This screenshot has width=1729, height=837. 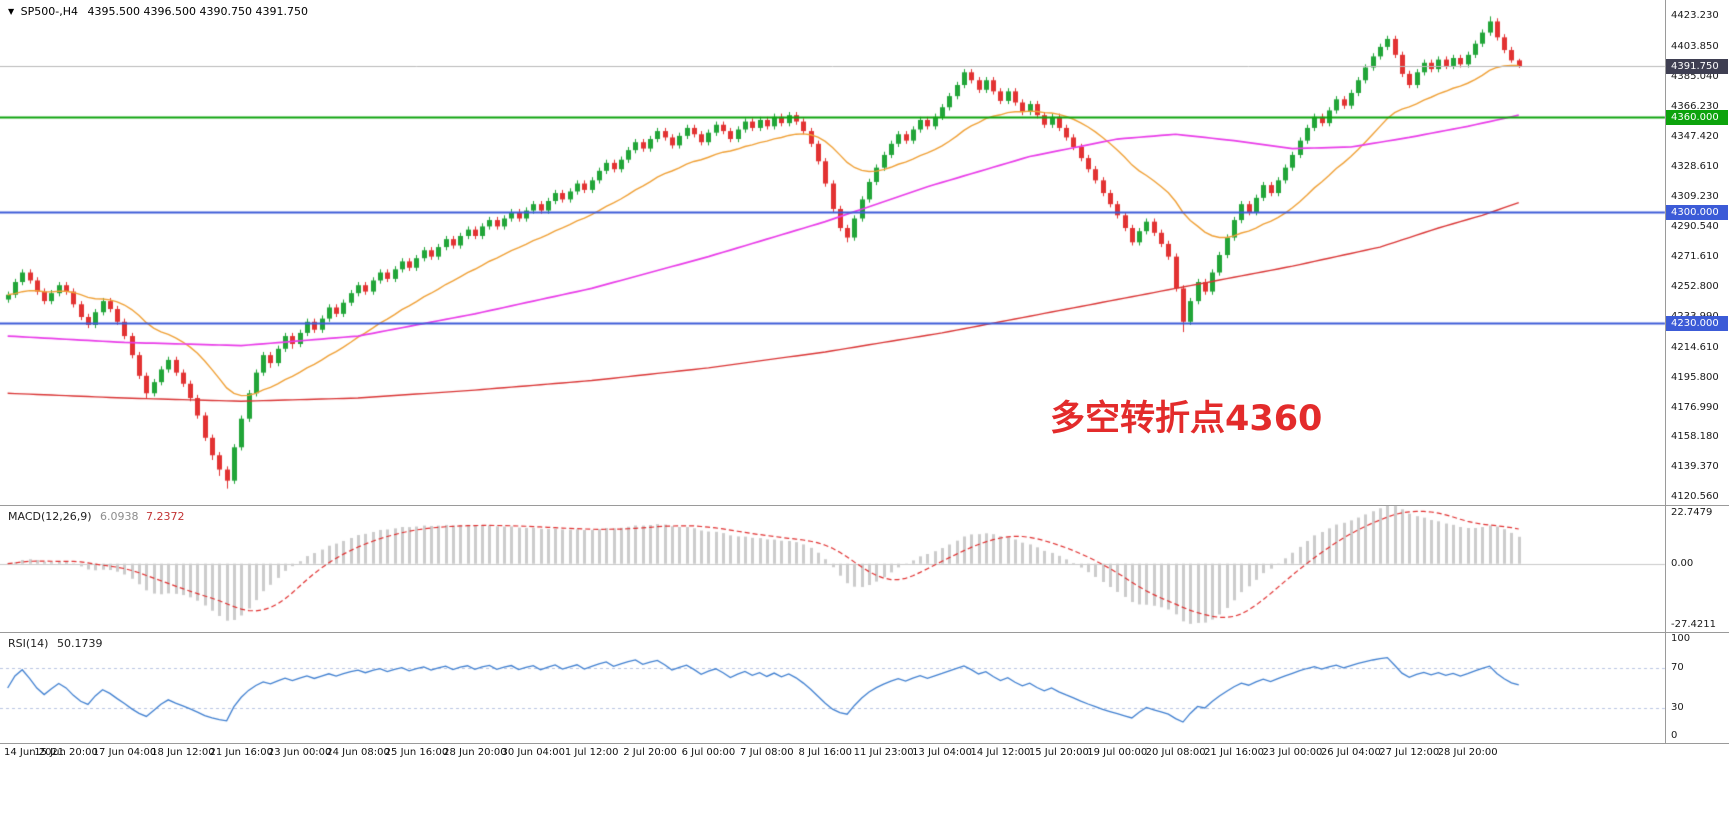 I want to click on time-axis-label: 18 Jun 12:00, so click(x=183, y=752).